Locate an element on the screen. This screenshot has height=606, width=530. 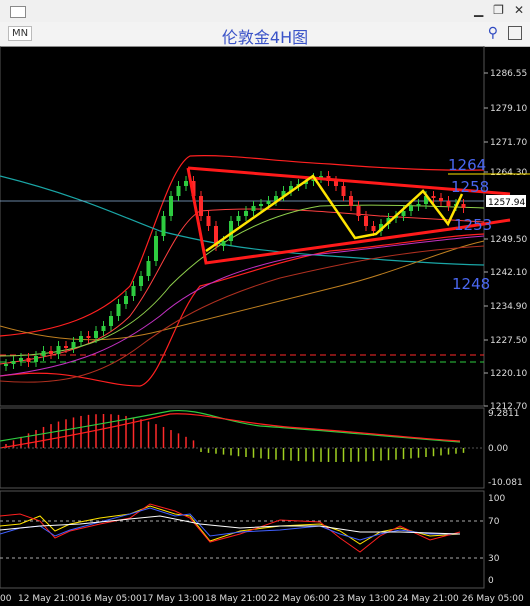
time-tick: 18 May 21:00 is located at coordinates (236, 599).